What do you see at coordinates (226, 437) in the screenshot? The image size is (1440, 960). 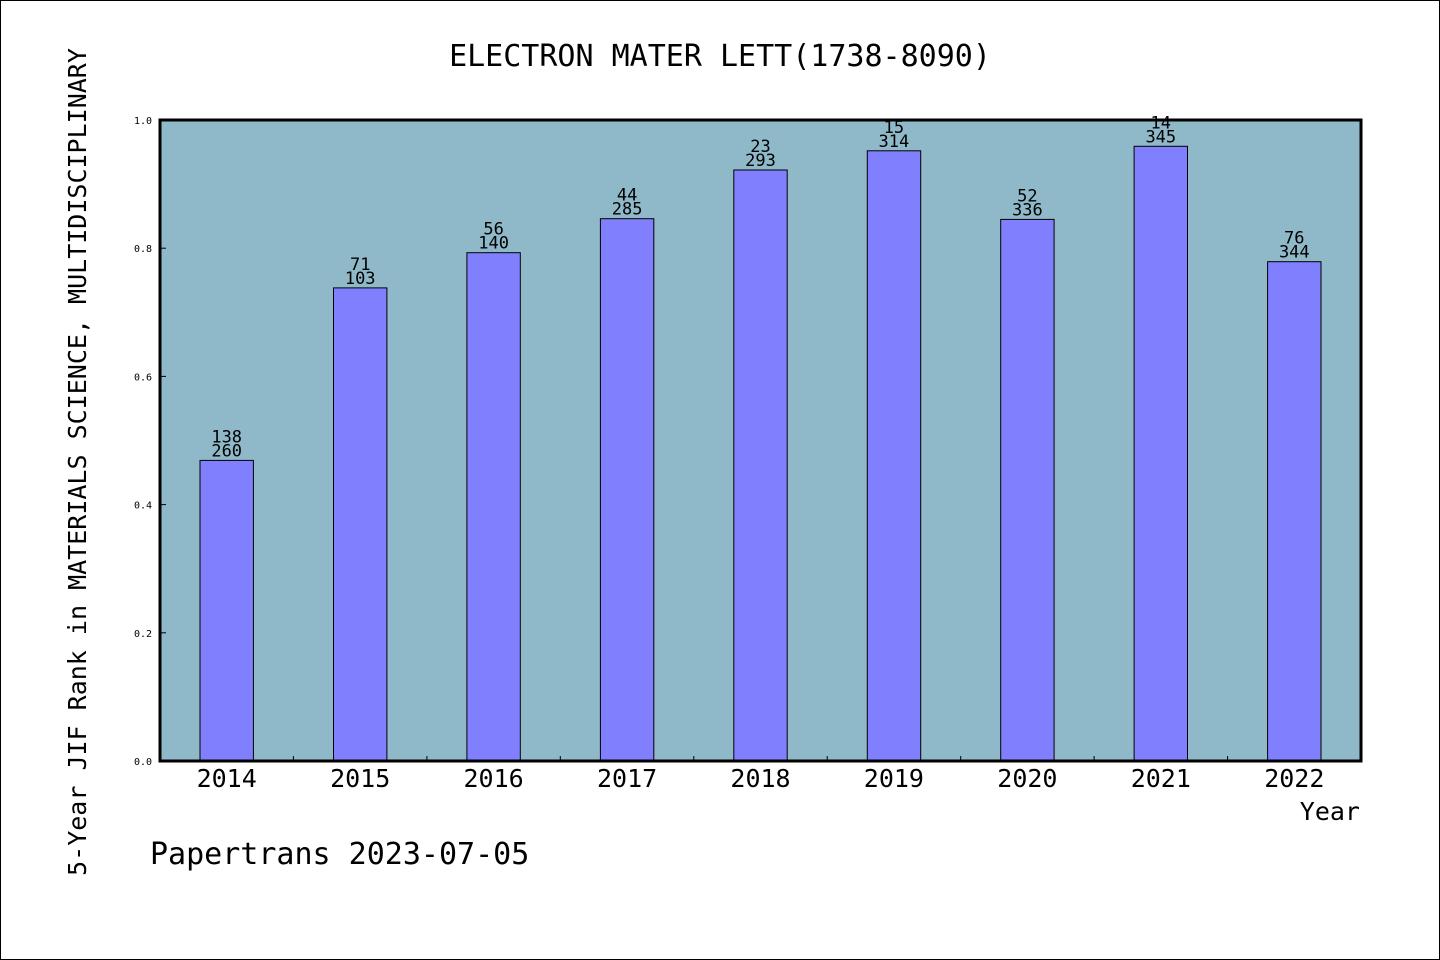 I see `rank-label-2014: 138` at bounding box center [226, 437].